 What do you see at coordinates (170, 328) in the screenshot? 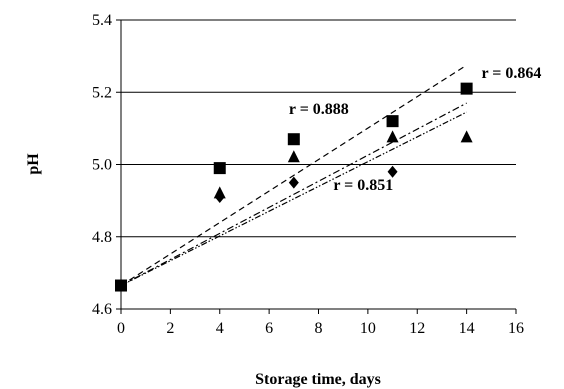
I see `x-tick-label-1: 2` at bounding box center [170, 328].